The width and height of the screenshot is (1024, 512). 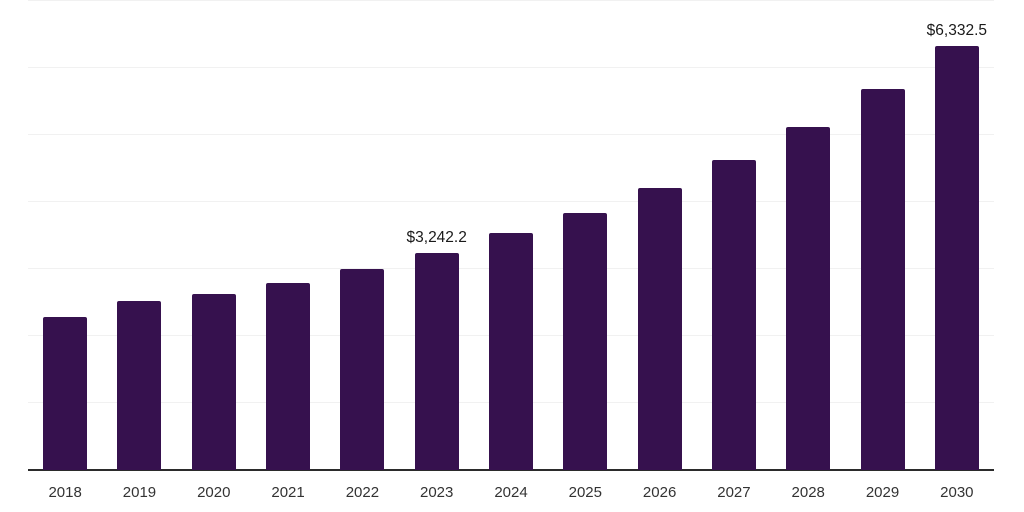 What do you see at coordinates (288, 492) in the screenshot?
I see `x-tick-2021: 2021` at bounding box center [288, 492].